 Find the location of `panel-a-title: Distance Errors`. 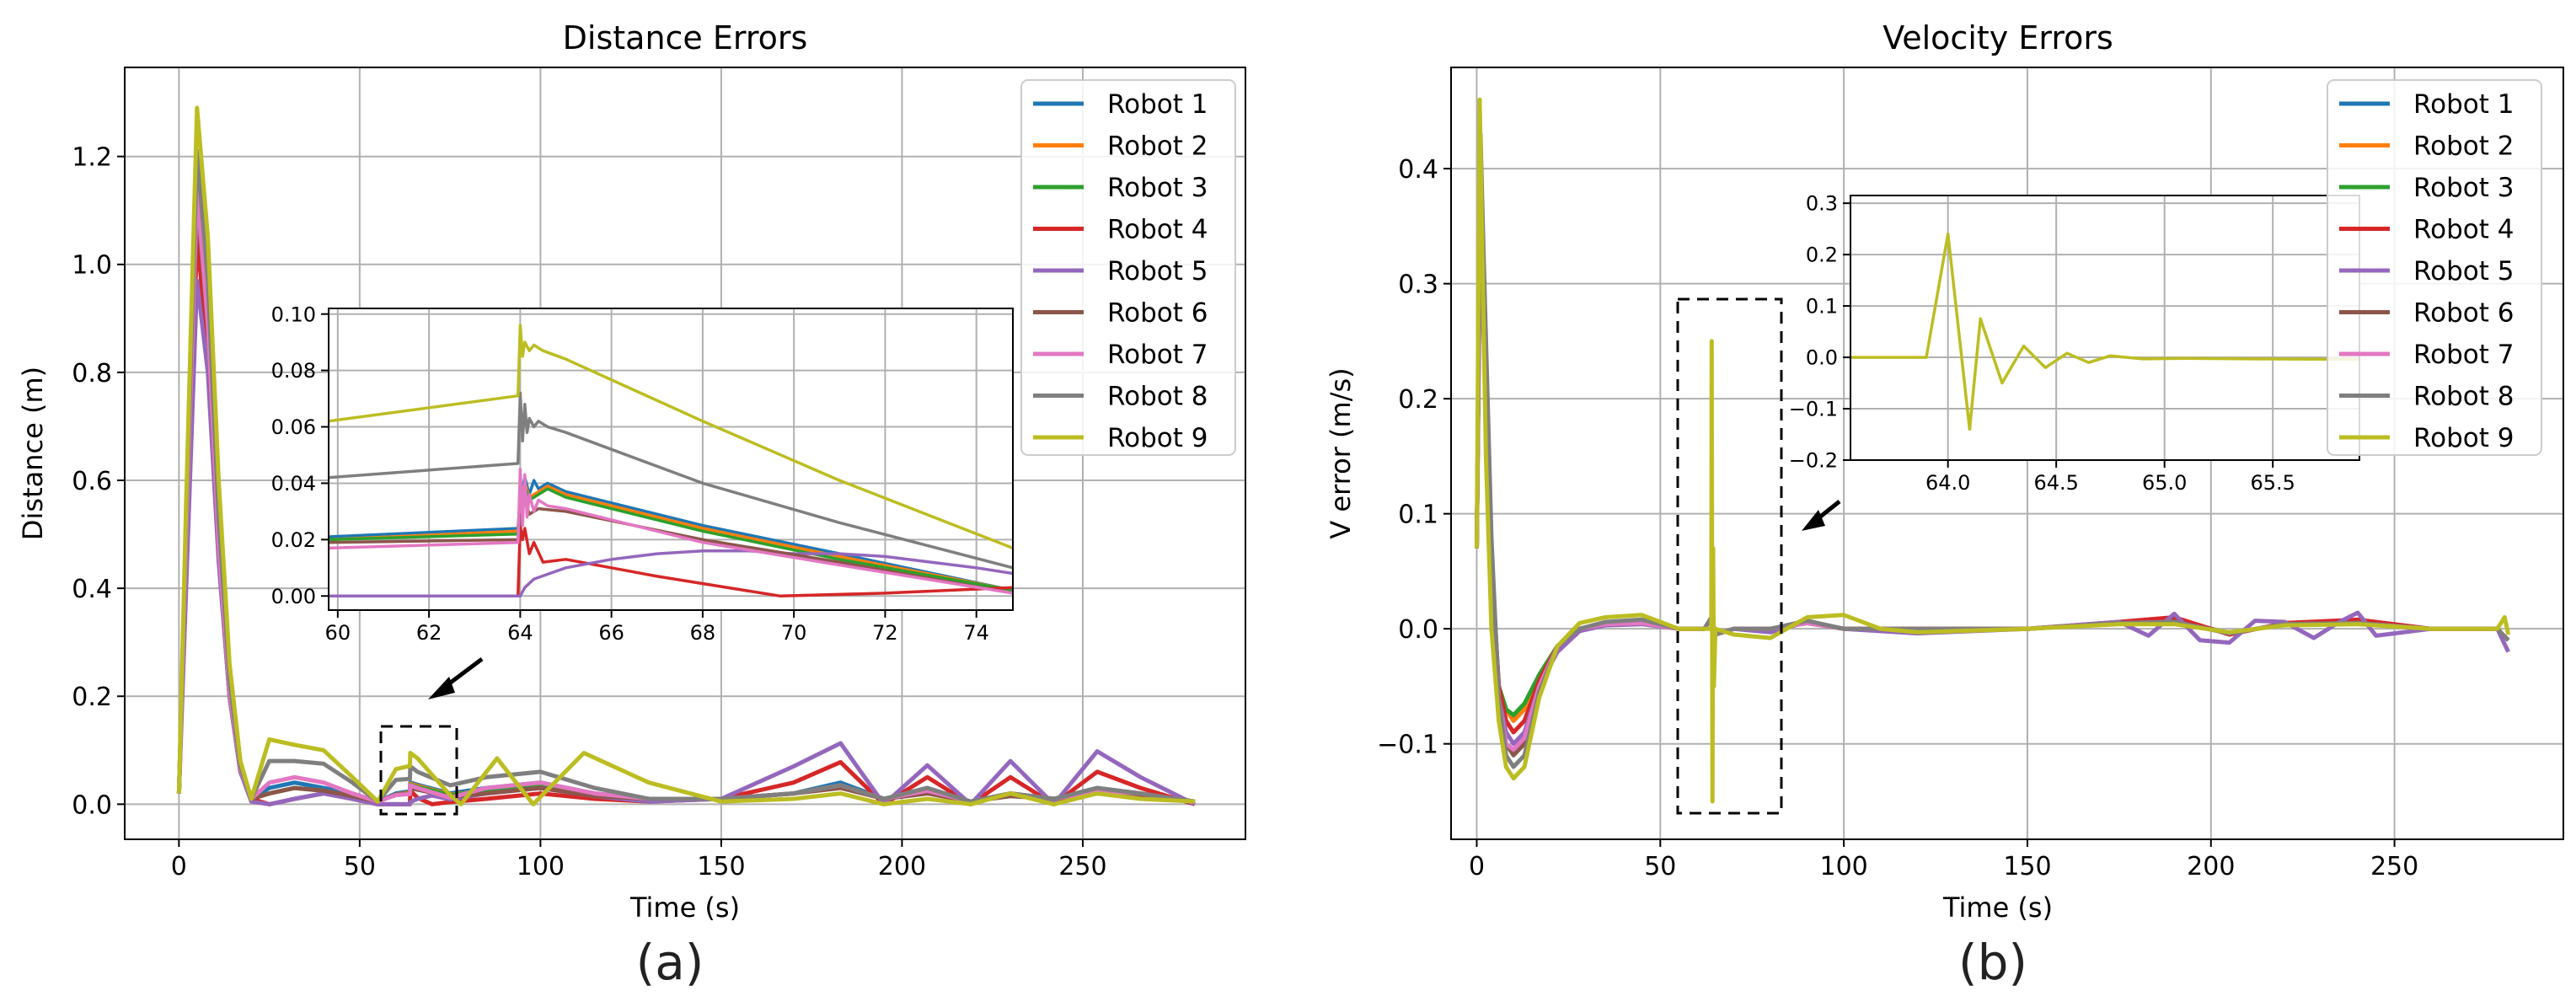

panel-a-title: Distance Errors is located at coordinates (685, 37).